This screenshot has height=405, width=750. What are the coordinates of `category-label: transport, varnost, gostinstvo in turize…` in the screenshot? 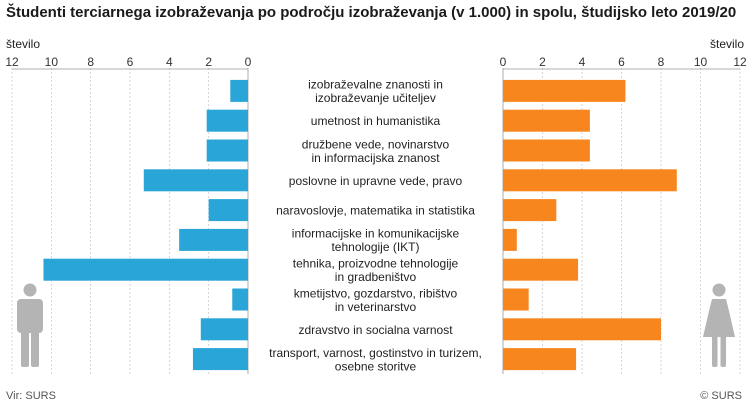 It's located at (375, 360).